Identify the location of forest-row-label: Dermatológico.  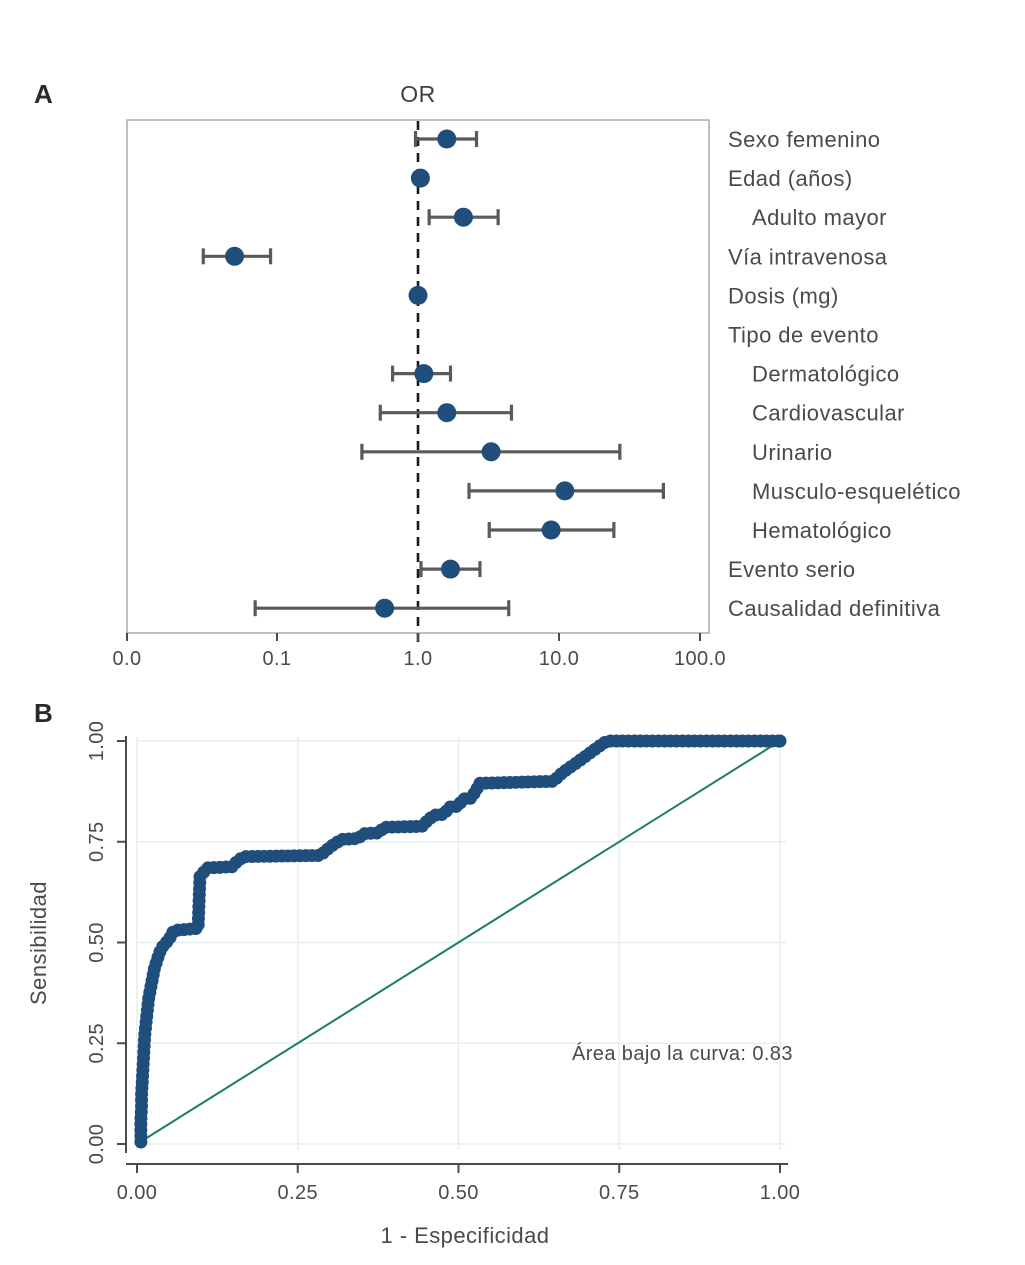
(826, 374).